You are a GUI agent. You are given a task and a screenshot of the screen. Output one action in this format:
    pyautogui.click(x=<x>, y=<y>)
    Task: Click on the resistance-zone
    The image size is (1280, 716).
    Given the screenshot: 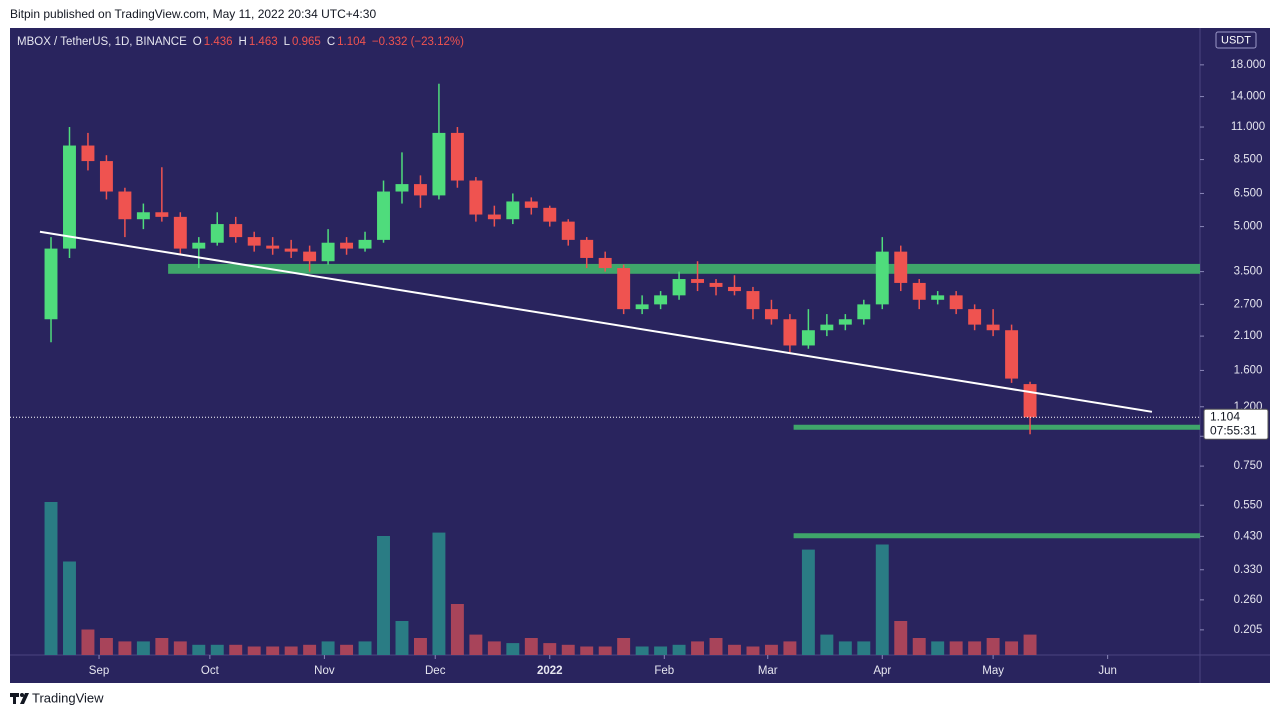 What is the action you would take?
    pyautogui.click(x=684, y=268)
    